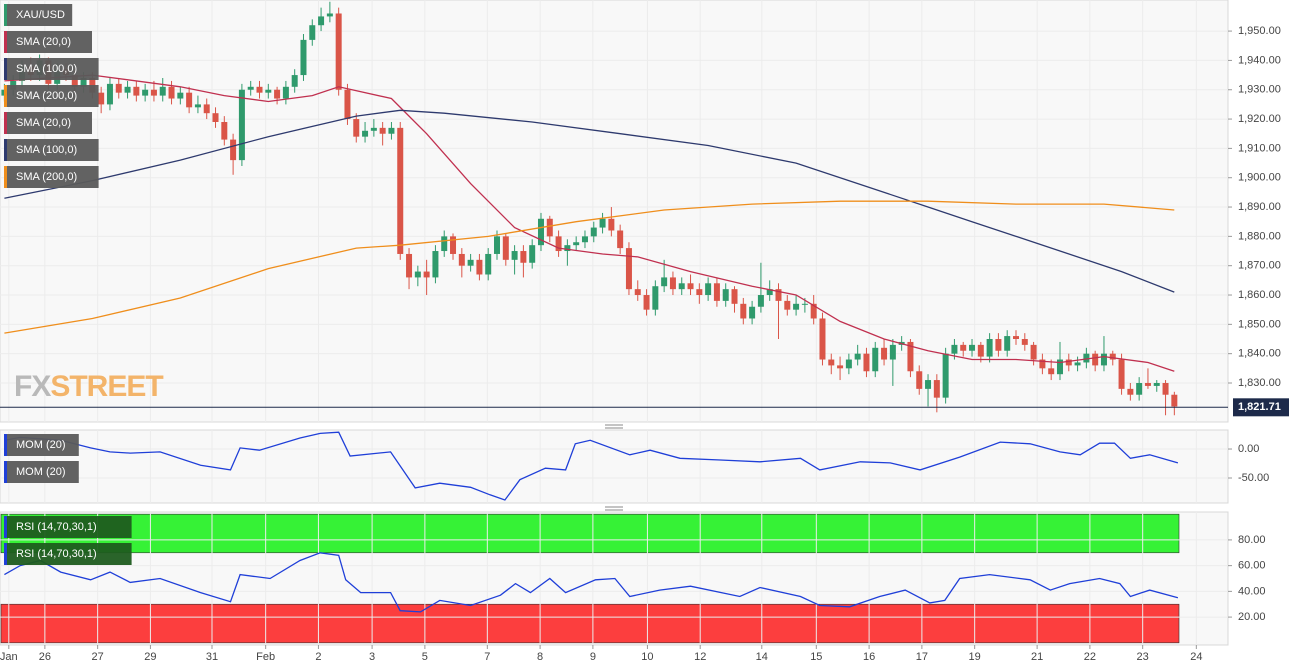  What do you see at coordinates (1259, 266) in the screenshot?
I see `y-tick-label: 1,870.00` at bounding box center [1259, 266].